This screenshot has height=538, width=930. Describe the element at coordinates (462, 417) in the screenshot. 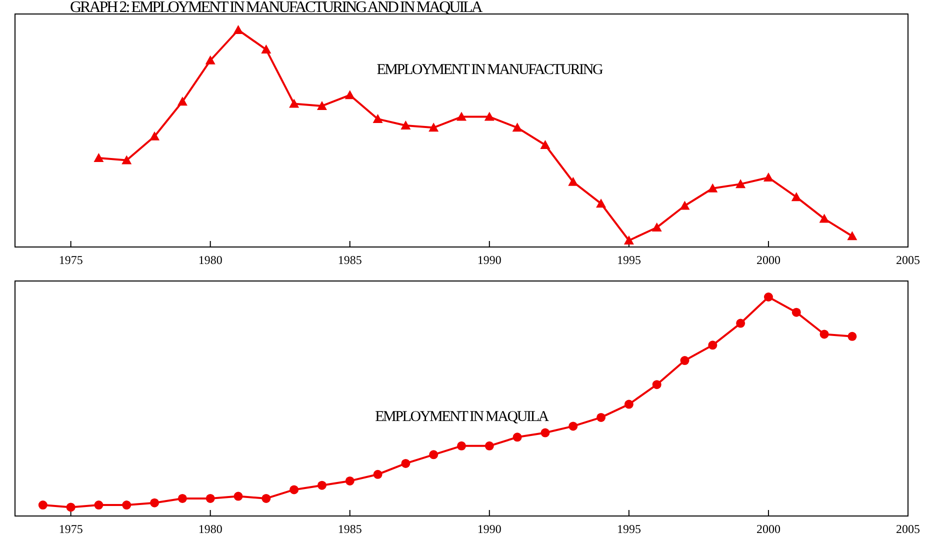

I see `series-label: EMPLOYMENT IN MAQUILA` at that location.